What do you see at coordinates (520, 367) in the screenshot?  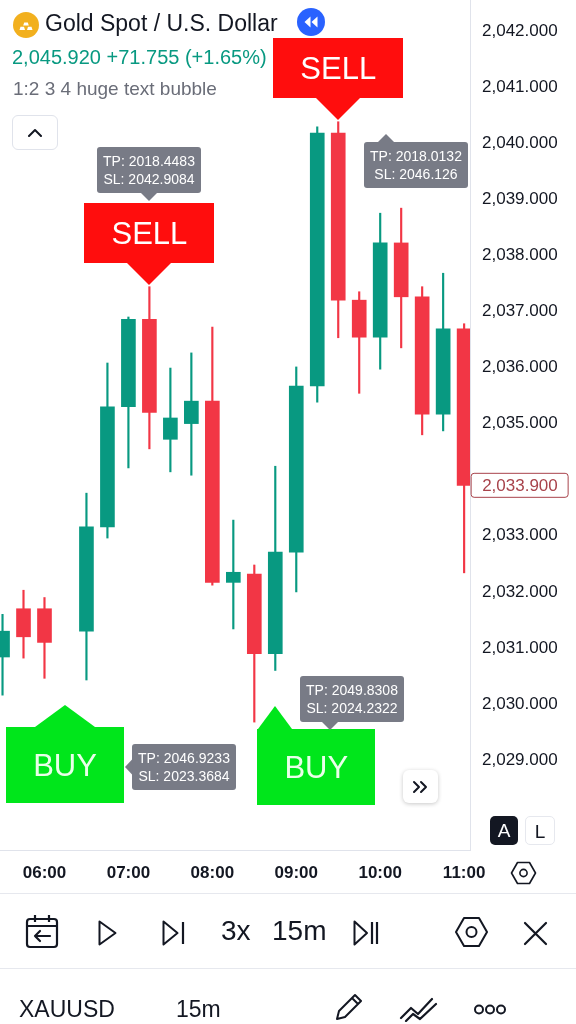 I see `y-tick-label: 2,036.000` at bounding box center [520, 367].